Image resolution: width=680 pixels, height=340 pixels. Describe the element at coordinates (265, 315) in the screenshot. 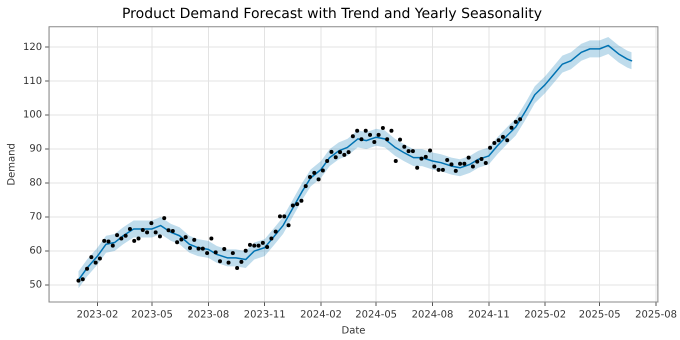

I see `x-tick-label: 2023-11` at that location.